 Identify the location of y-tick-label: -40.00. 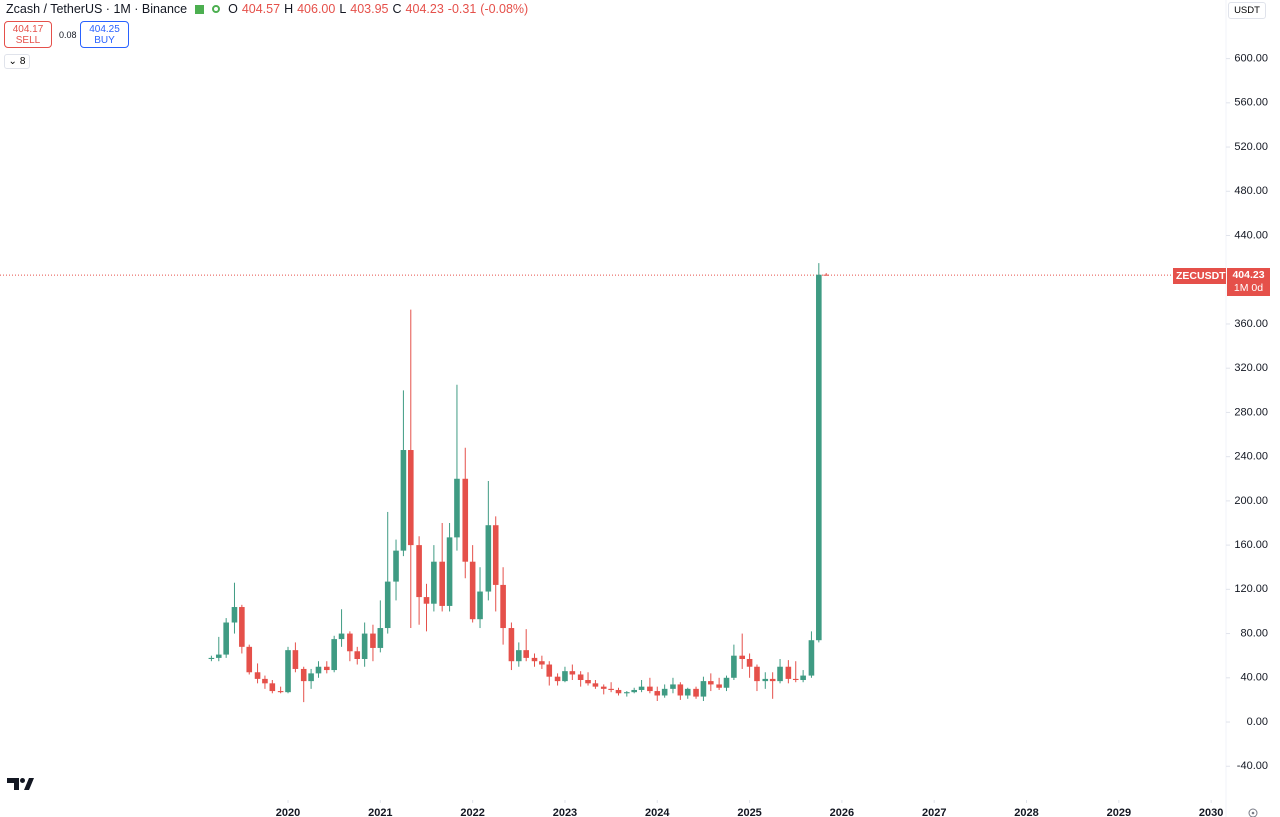
(1252, 766).